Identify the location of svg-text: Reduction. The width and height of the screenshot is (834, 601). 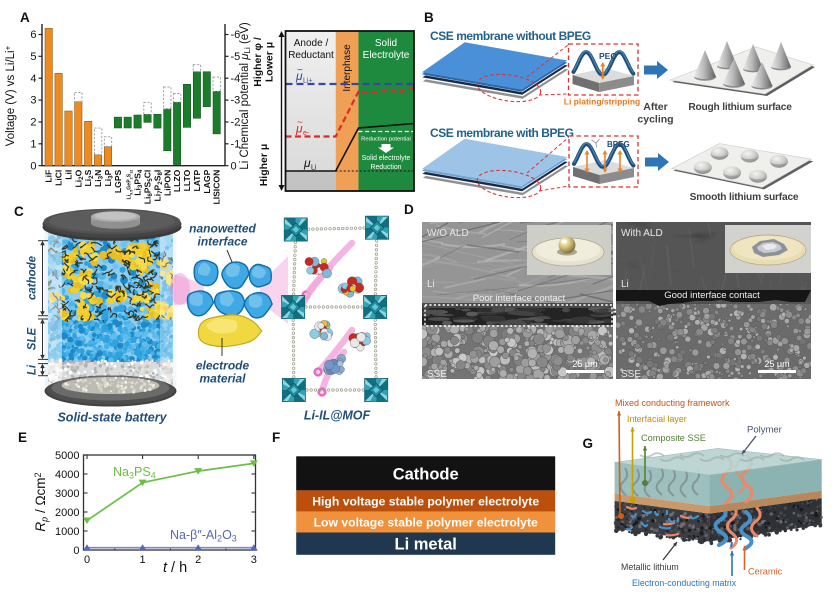
(385, 167).